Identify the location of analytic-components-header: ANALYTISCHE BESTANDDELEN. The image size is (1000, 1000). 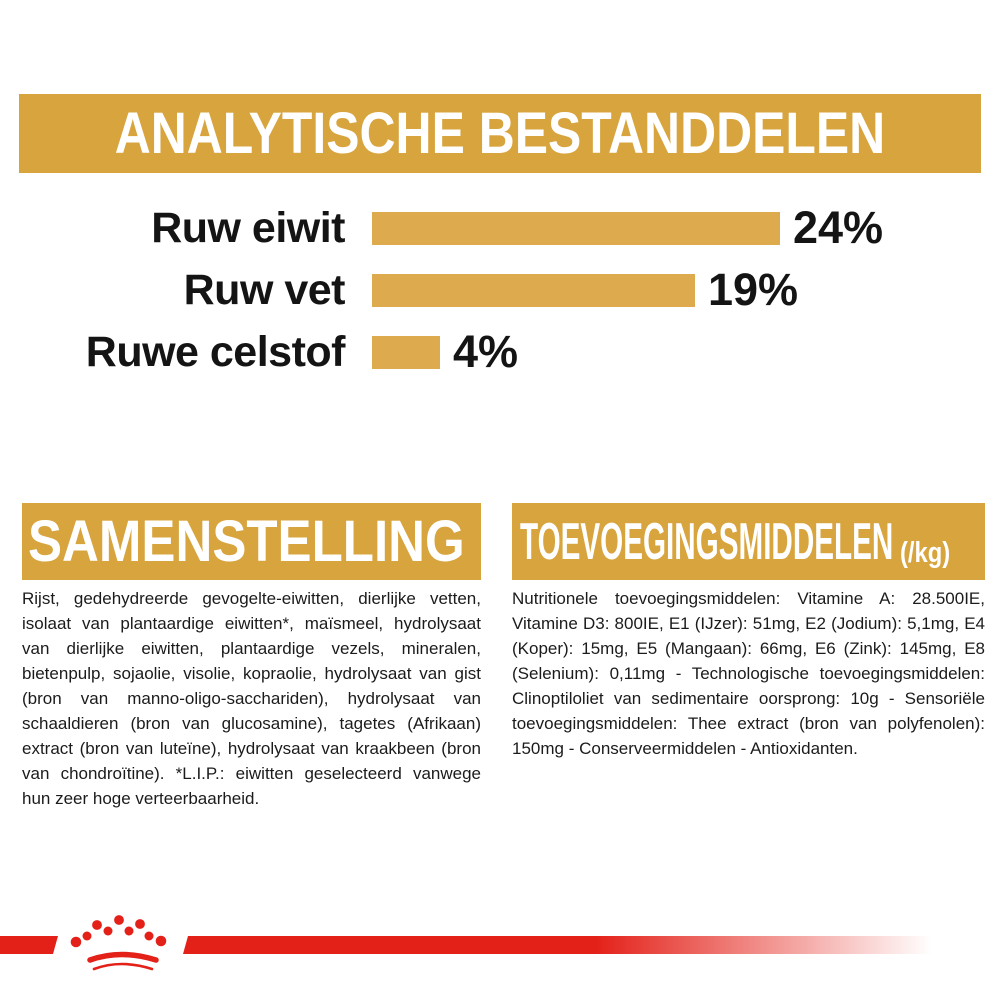
(500, 133).